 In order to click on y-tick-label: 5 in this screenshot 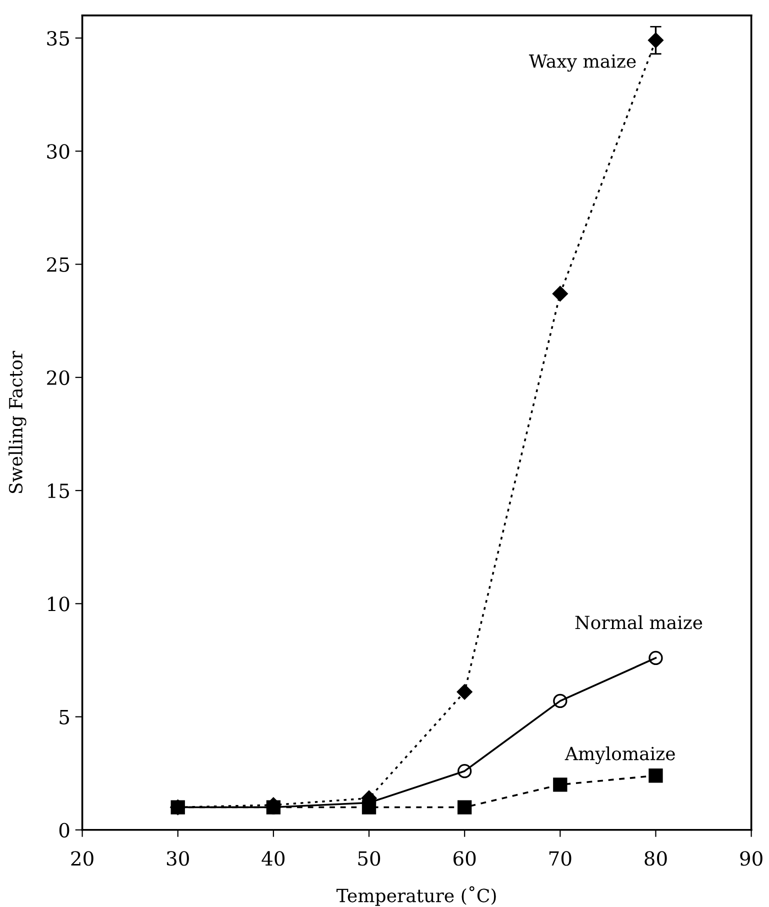, I will do `click(64, 717)`.